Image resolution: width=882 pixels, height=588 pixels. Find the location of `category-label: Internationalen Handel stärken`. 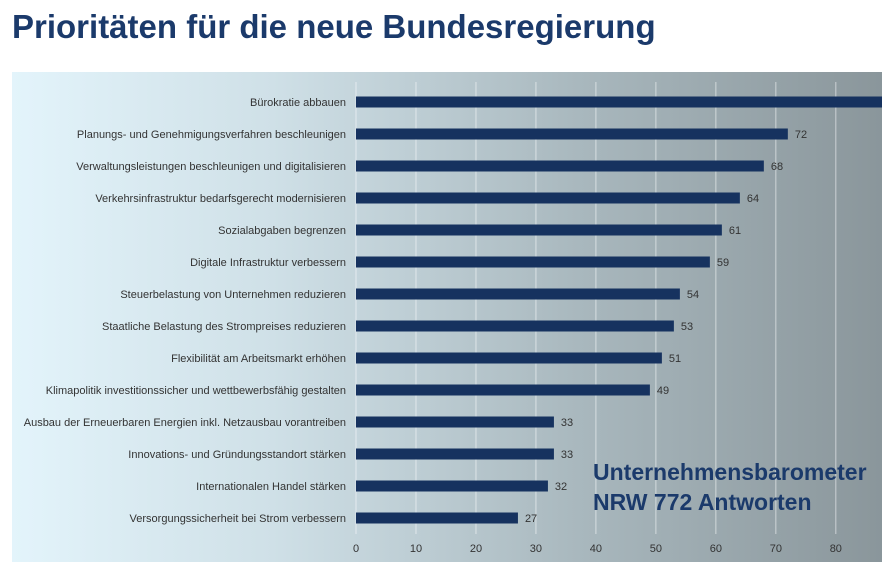

category-label: Internationalen Handel stärken is located at coordinates (271, 487).